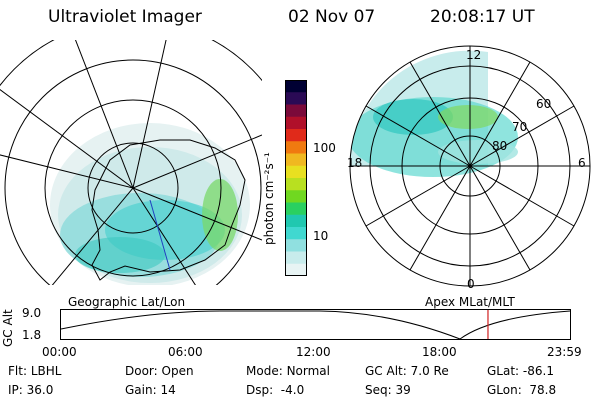 This screenshot has height=400, width=600. Describe the element at coordinates (582, 163) in the screenshot. I see `mlt-label-6: 6` at that location.